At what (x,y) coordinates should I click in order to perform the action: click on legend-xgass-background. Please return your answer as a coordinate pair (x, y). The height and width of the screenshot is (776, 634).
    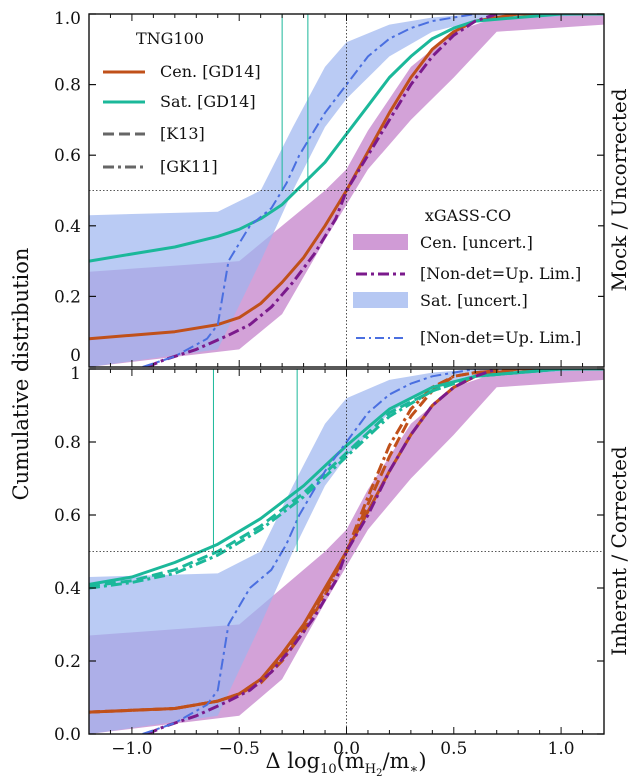
    Looking at the image, I should click on (483, 278).